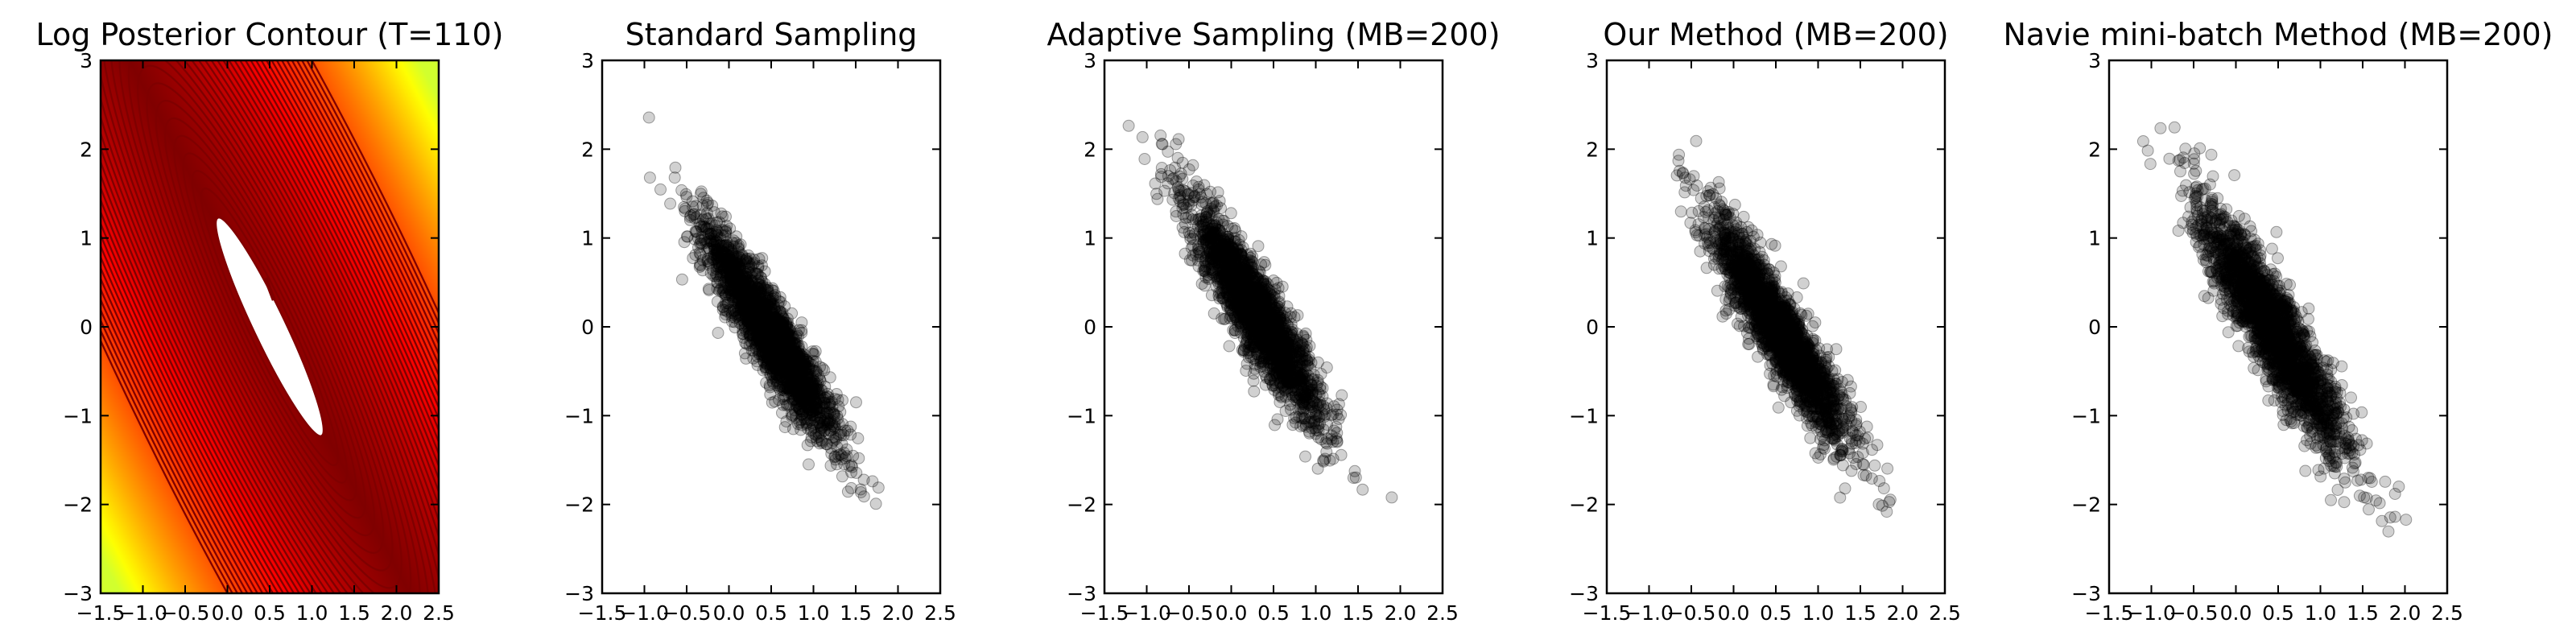 This screenshot has width=2576, height=644. What do you see at coordinates (1316, 613) in the screenshot?
I see `x-tick-label: 1.0` at bounding box center [1316, 613].